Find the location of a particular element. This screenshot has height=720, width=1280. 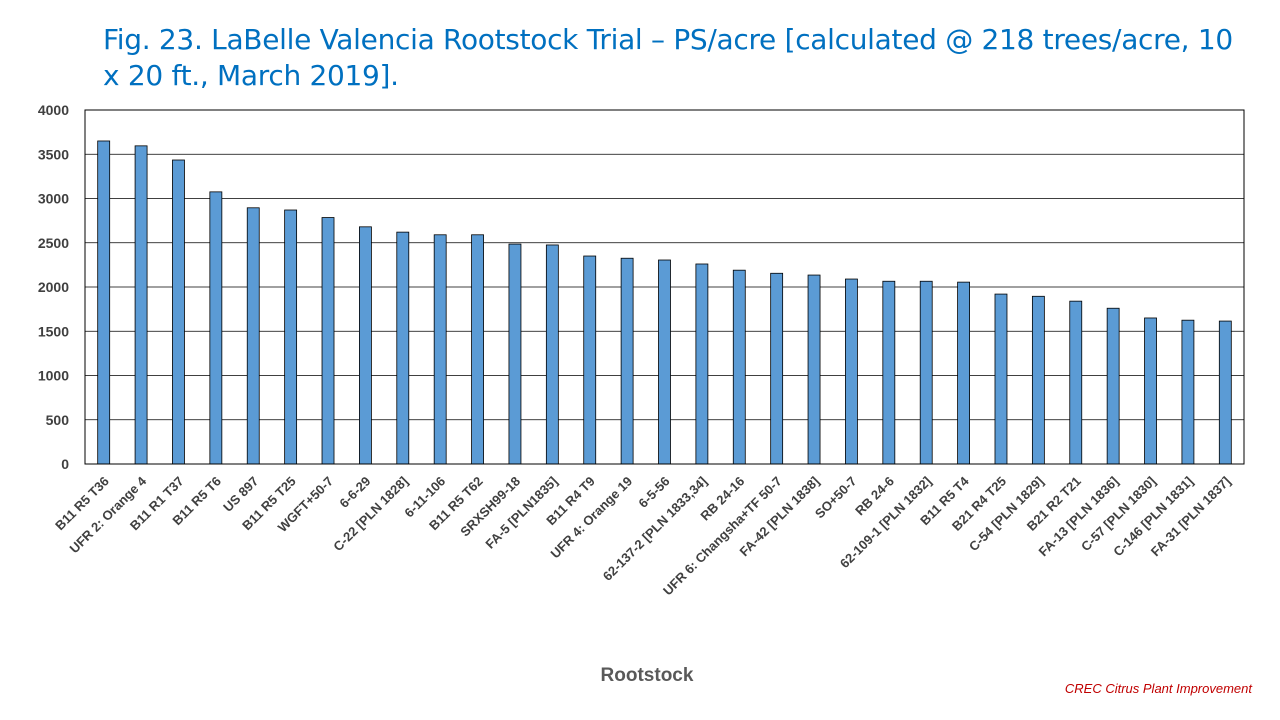

y-tick-label: 0 is located at coordinates (65, 464).